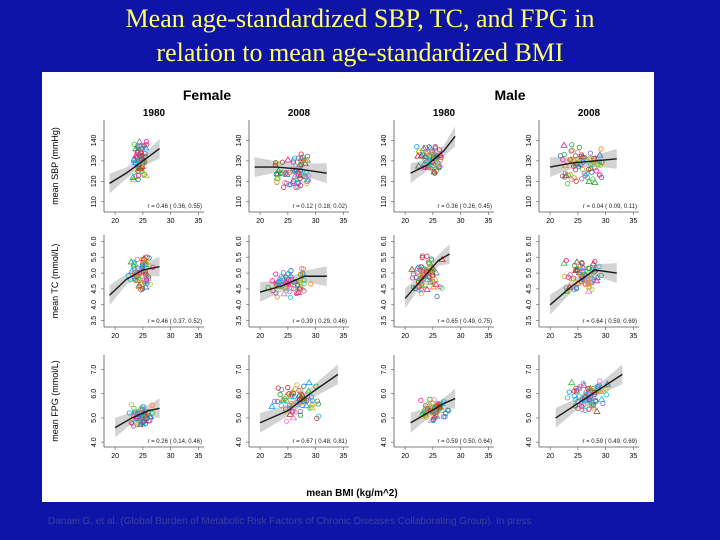 This screenshot has width=720, height=540. Describe the element at coordinates (610, 207) in the screenshot. I see `r-annotation: r = 0.04 ( 0.09, 0.11)` at that location.